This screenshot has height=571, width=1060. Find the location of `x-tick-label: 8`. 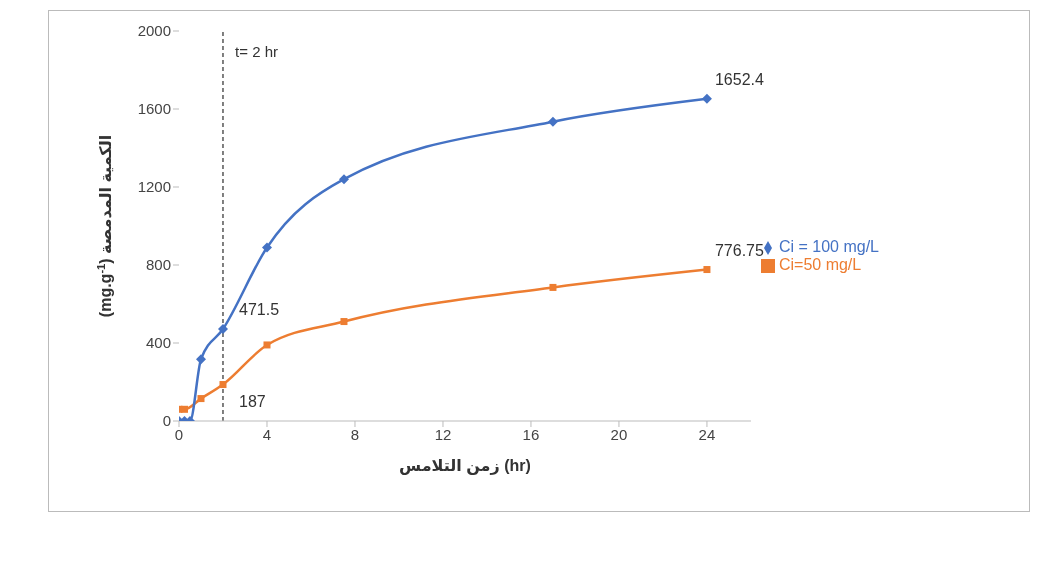

x-tick-label: 8 is located at coordinates (355, 434).